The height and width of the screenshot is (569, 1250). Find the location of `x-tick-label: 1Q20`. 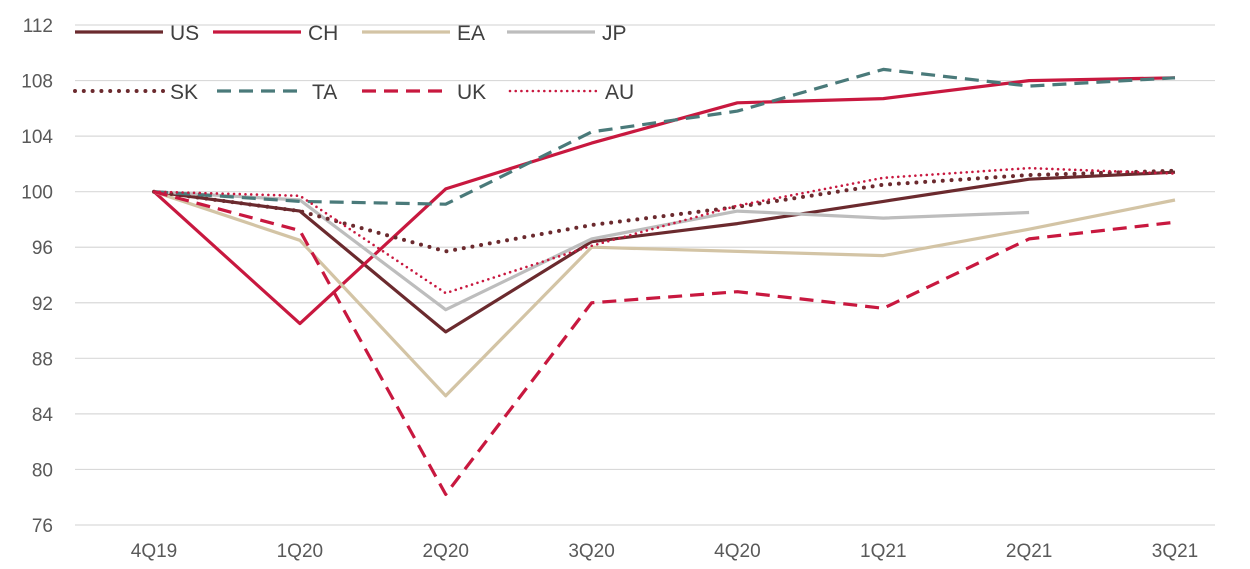

x-tick-label: 1Q20 is located at coordinates (300, 551).